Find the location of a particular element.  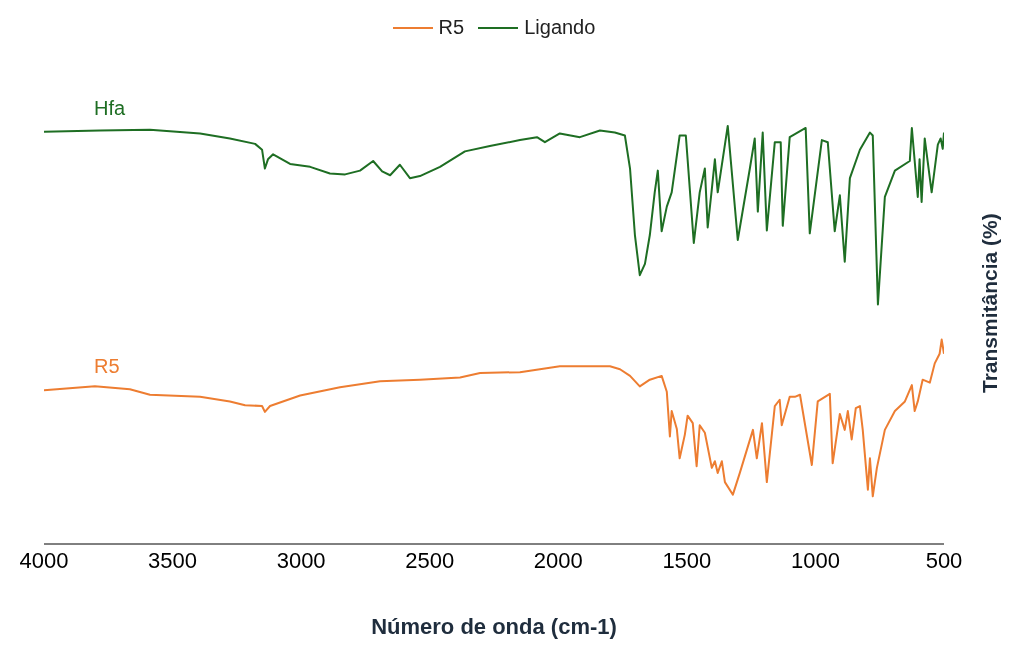

annotation: R5 is located at coordinates (107, 366).